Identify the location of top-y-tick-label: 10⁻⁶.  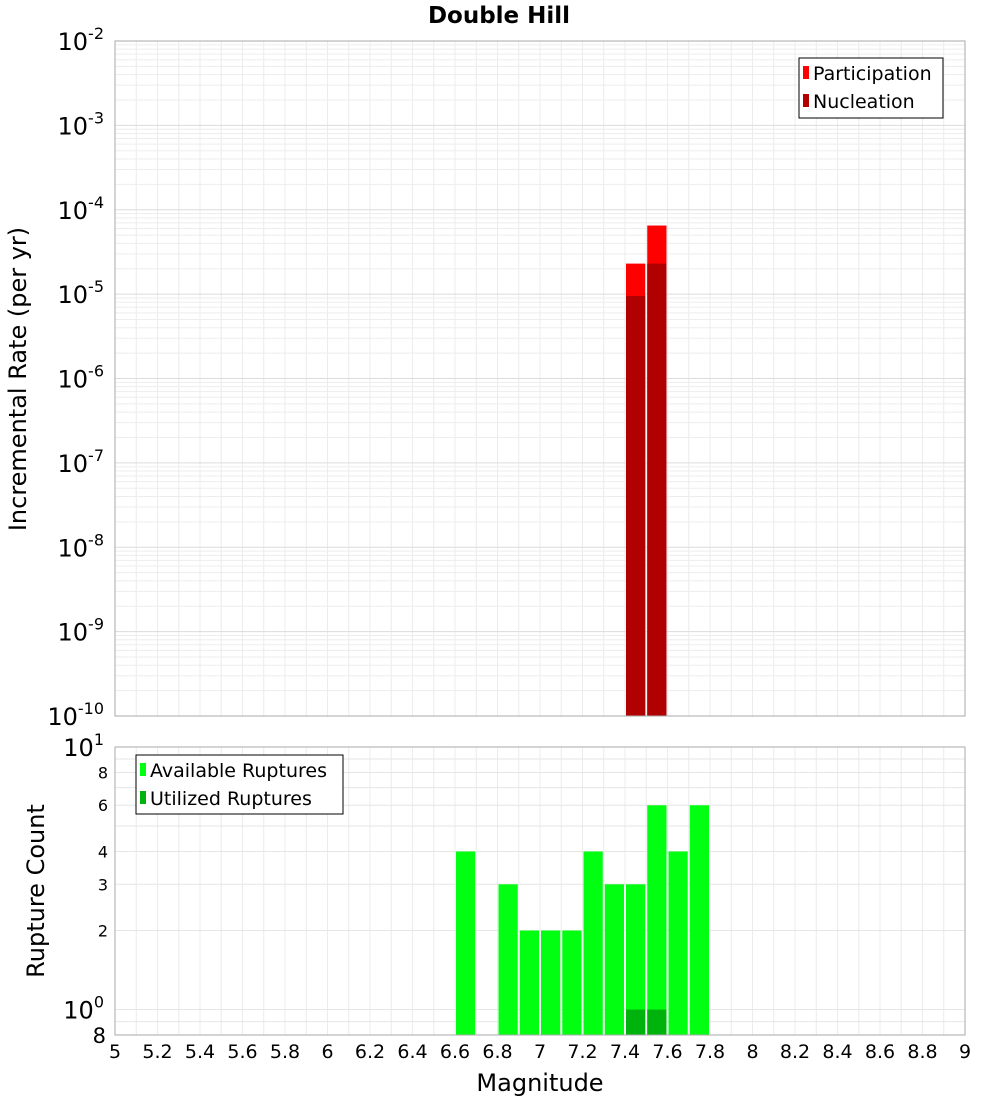
(81, 378).